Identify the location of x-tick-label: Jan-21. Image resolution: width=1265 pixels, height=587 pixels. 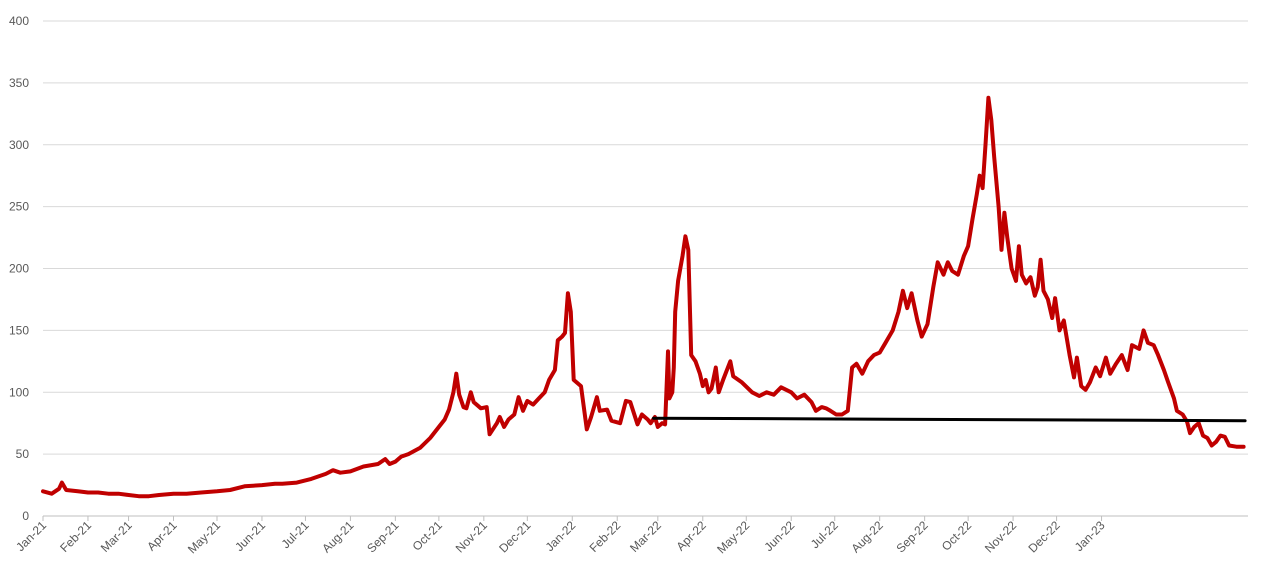
(31, 536).